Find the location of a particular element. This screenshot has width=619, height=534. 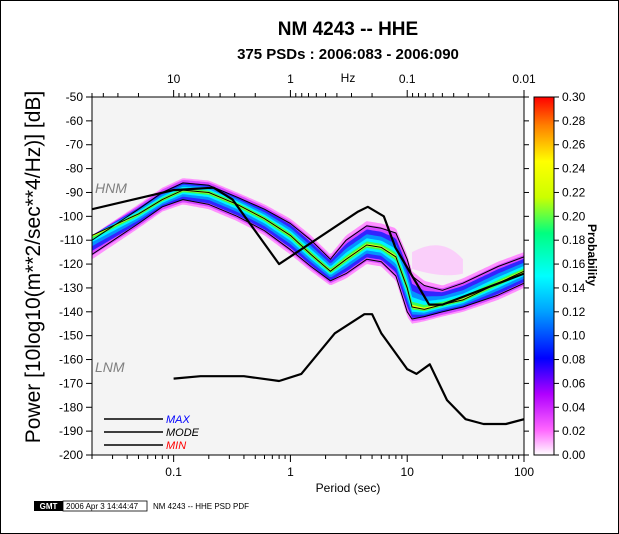

hnm-label: HNM is located at coordinates (111, 188).